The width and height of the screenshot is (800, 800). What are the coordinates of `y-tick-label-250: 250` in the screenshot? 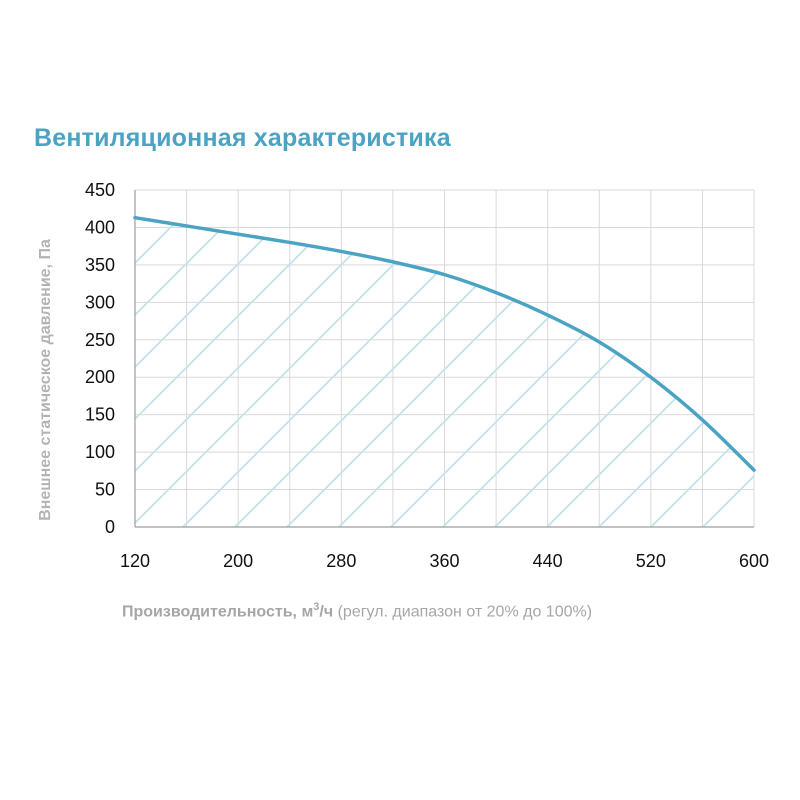 It's located at (100, 340).